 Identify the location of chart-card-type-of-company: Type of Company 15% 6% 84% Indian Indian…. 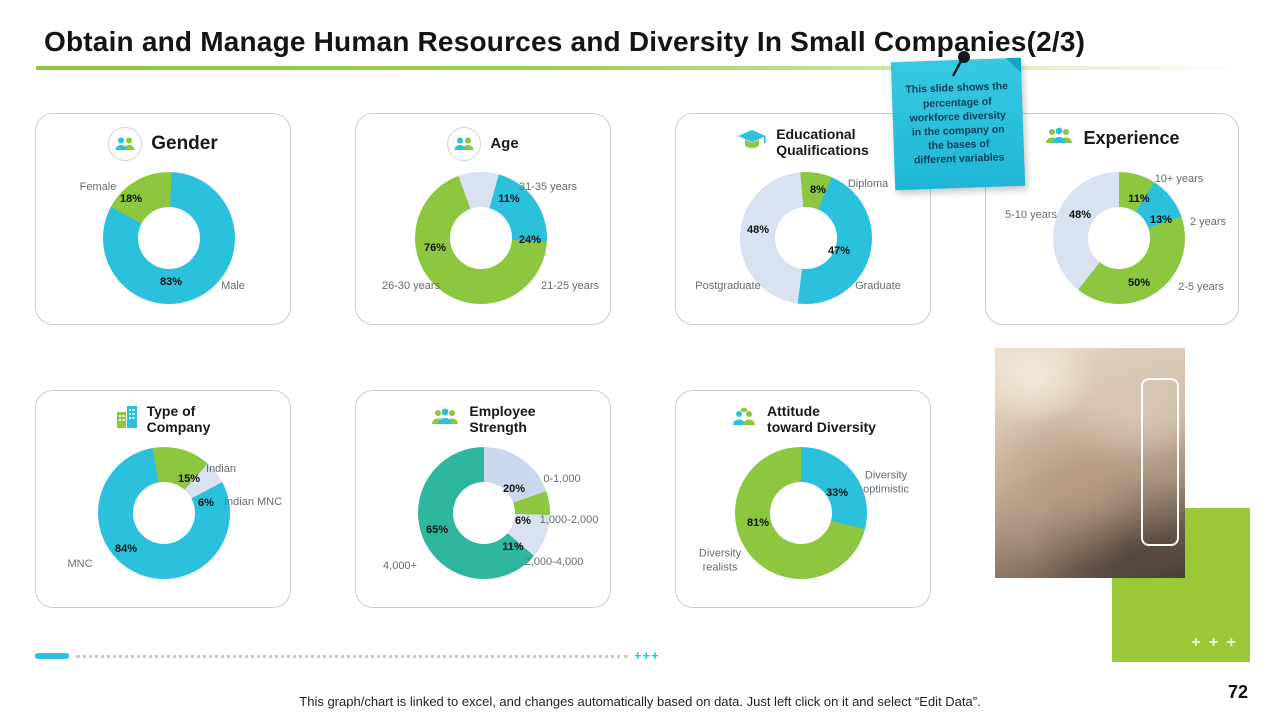
(163, 499).